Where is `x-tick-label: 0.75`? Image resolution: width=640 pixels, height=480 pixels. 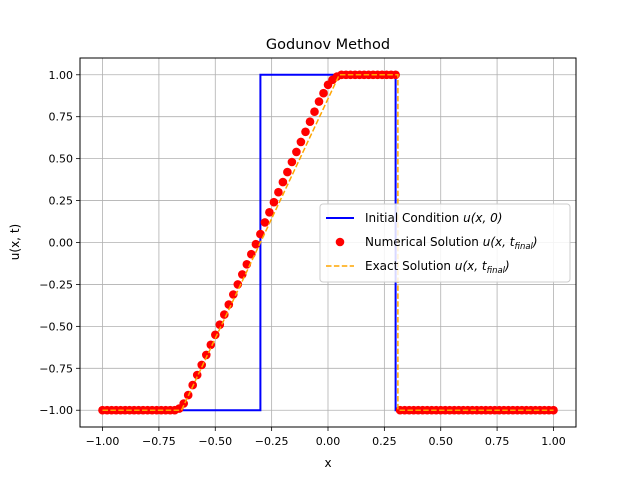 x-tick-label: 0.75 is located at coordinates (497, 441).